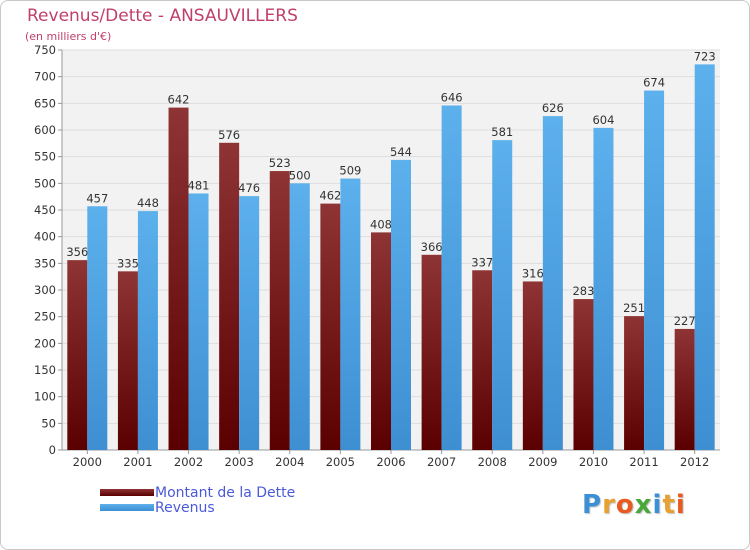  Describe the element at coordinates (45, 50) in the screenshot. I see `y-tick-label: 750` at that location.